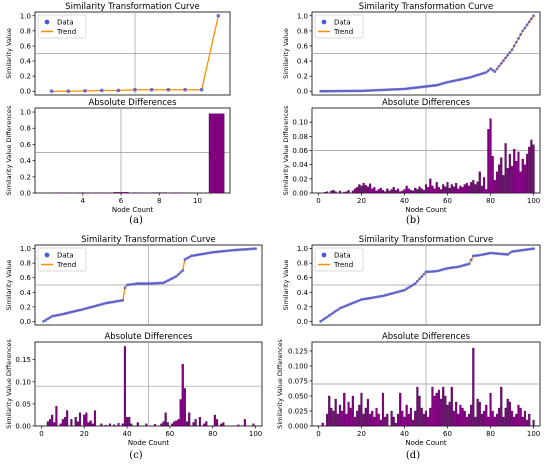 This screenshot has height=466, width=550. Describe the element at coordinates (159, 201) in the screenshot. I see `panel-a-bottom-xtick-label-2: 8` at that location.